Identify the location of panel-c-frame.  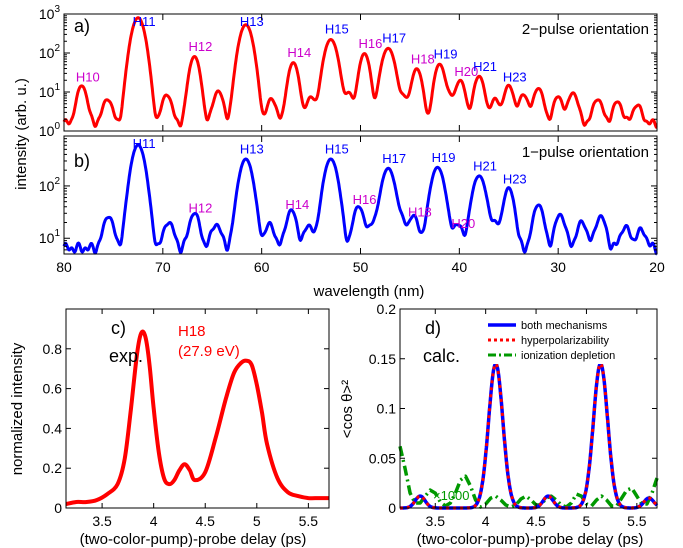
(197, 408).